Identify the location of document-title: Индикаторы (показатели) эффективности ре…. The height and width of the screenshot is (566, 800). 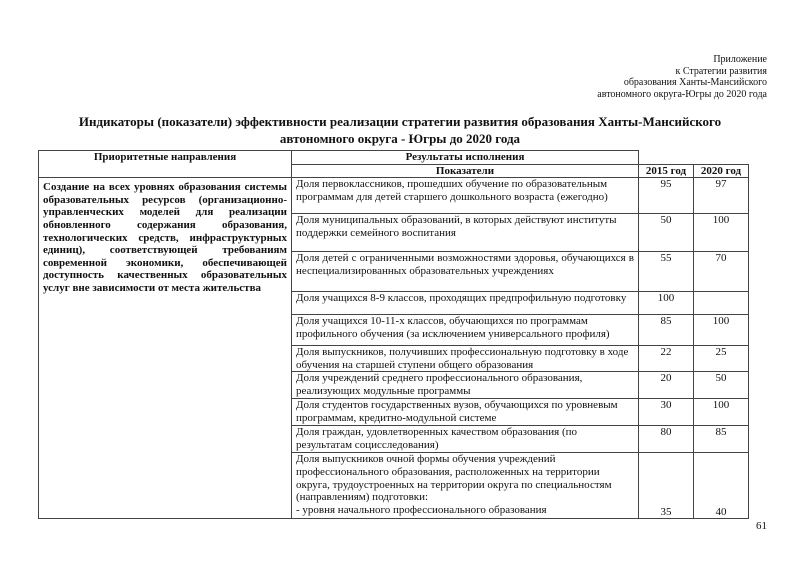
(400, 130).